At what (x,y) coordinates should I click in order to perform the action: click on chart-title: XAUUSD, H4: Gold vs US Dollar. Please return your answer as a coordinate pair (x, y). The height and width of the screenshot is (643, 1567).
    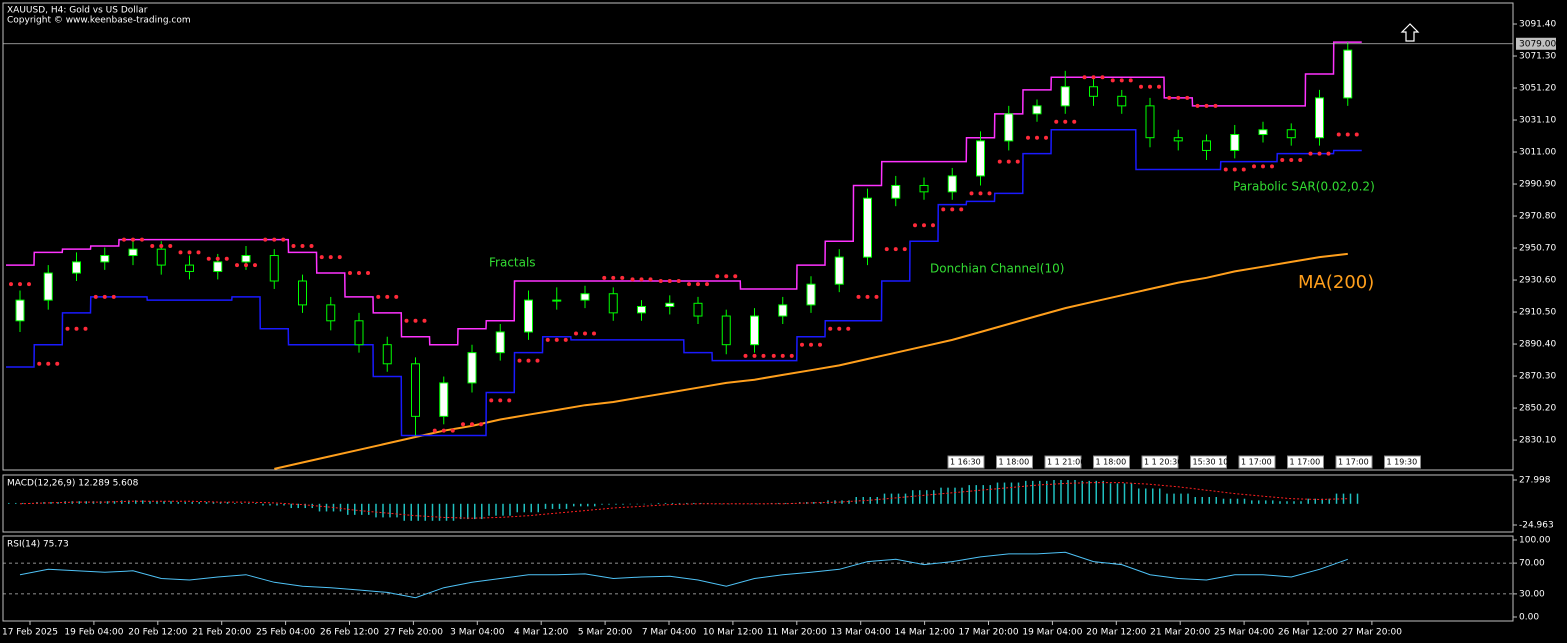
    Looking at the image, I should click on (77, 11).